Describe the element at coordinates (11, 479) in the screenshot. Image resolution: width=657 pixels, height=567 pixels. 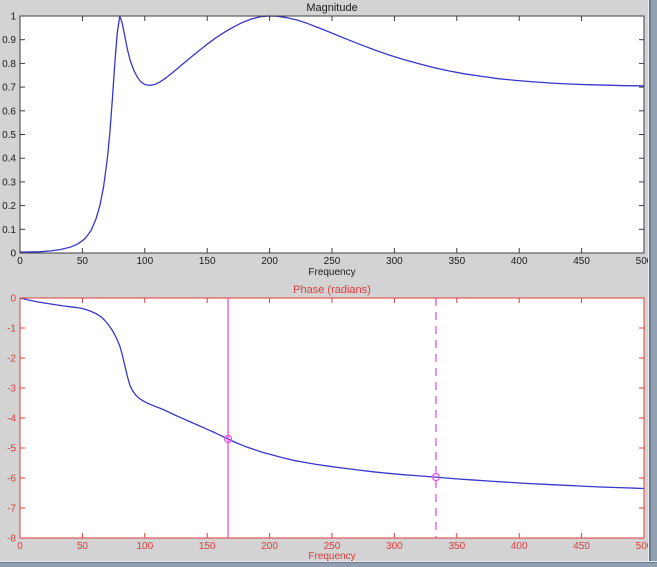
I see `y-tick-label: -6` at that location.